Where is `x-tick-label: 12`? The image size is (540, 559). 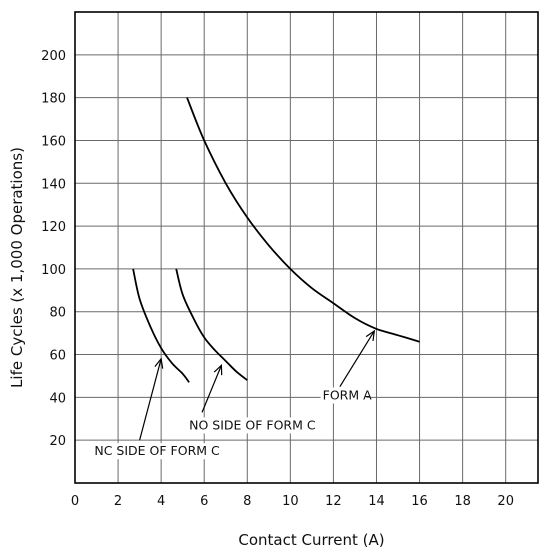
x-tick-label: 12 is located at coordinates (333, 501).